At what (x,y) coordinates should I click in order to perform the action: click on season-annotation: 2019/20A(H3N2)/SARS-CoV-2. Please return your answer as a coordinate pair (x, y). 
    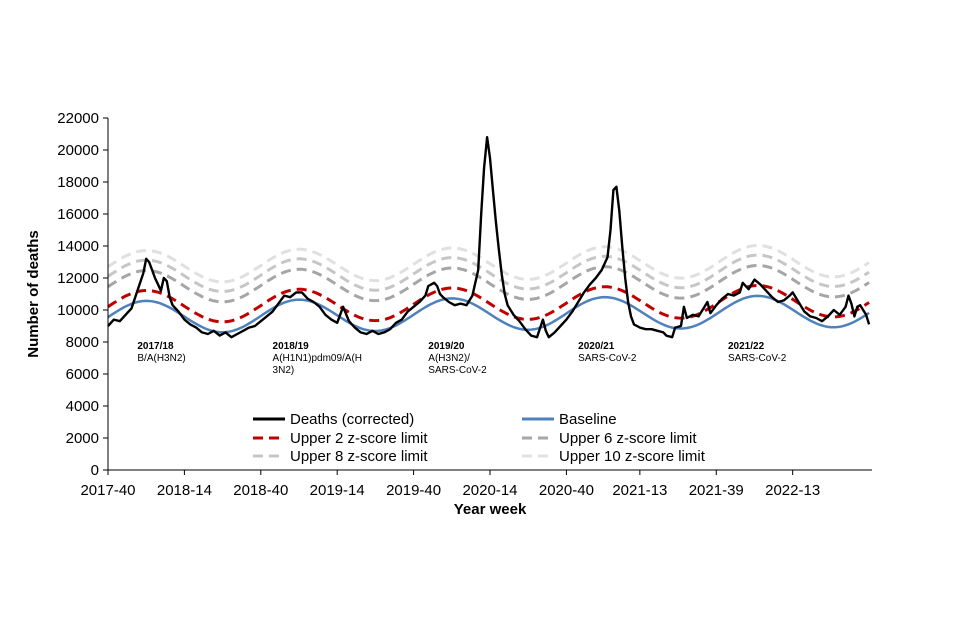
    Looking at the image, I should click on (457, 358).